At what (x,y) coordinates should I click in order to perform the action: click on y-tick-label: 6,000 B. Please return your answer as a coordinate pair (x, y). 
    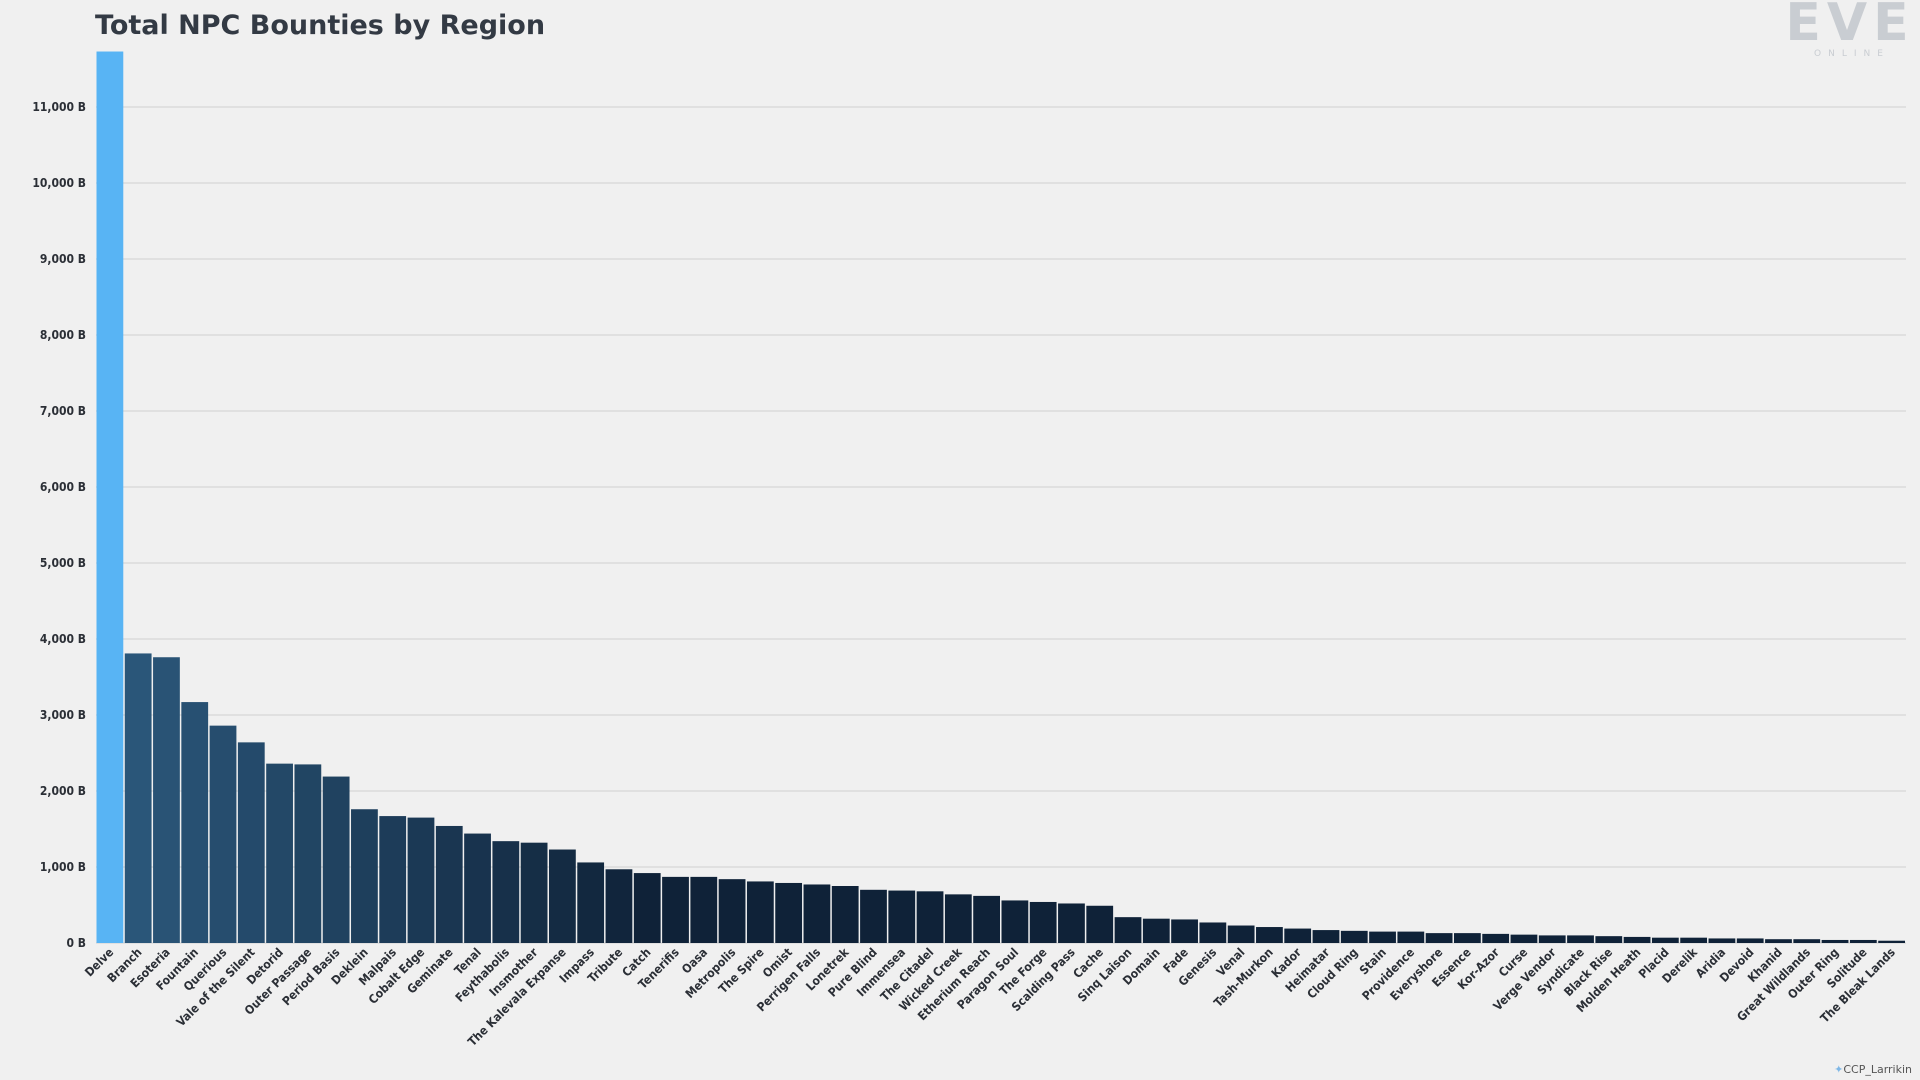
    Looking at the image, I should click on (63, 487).